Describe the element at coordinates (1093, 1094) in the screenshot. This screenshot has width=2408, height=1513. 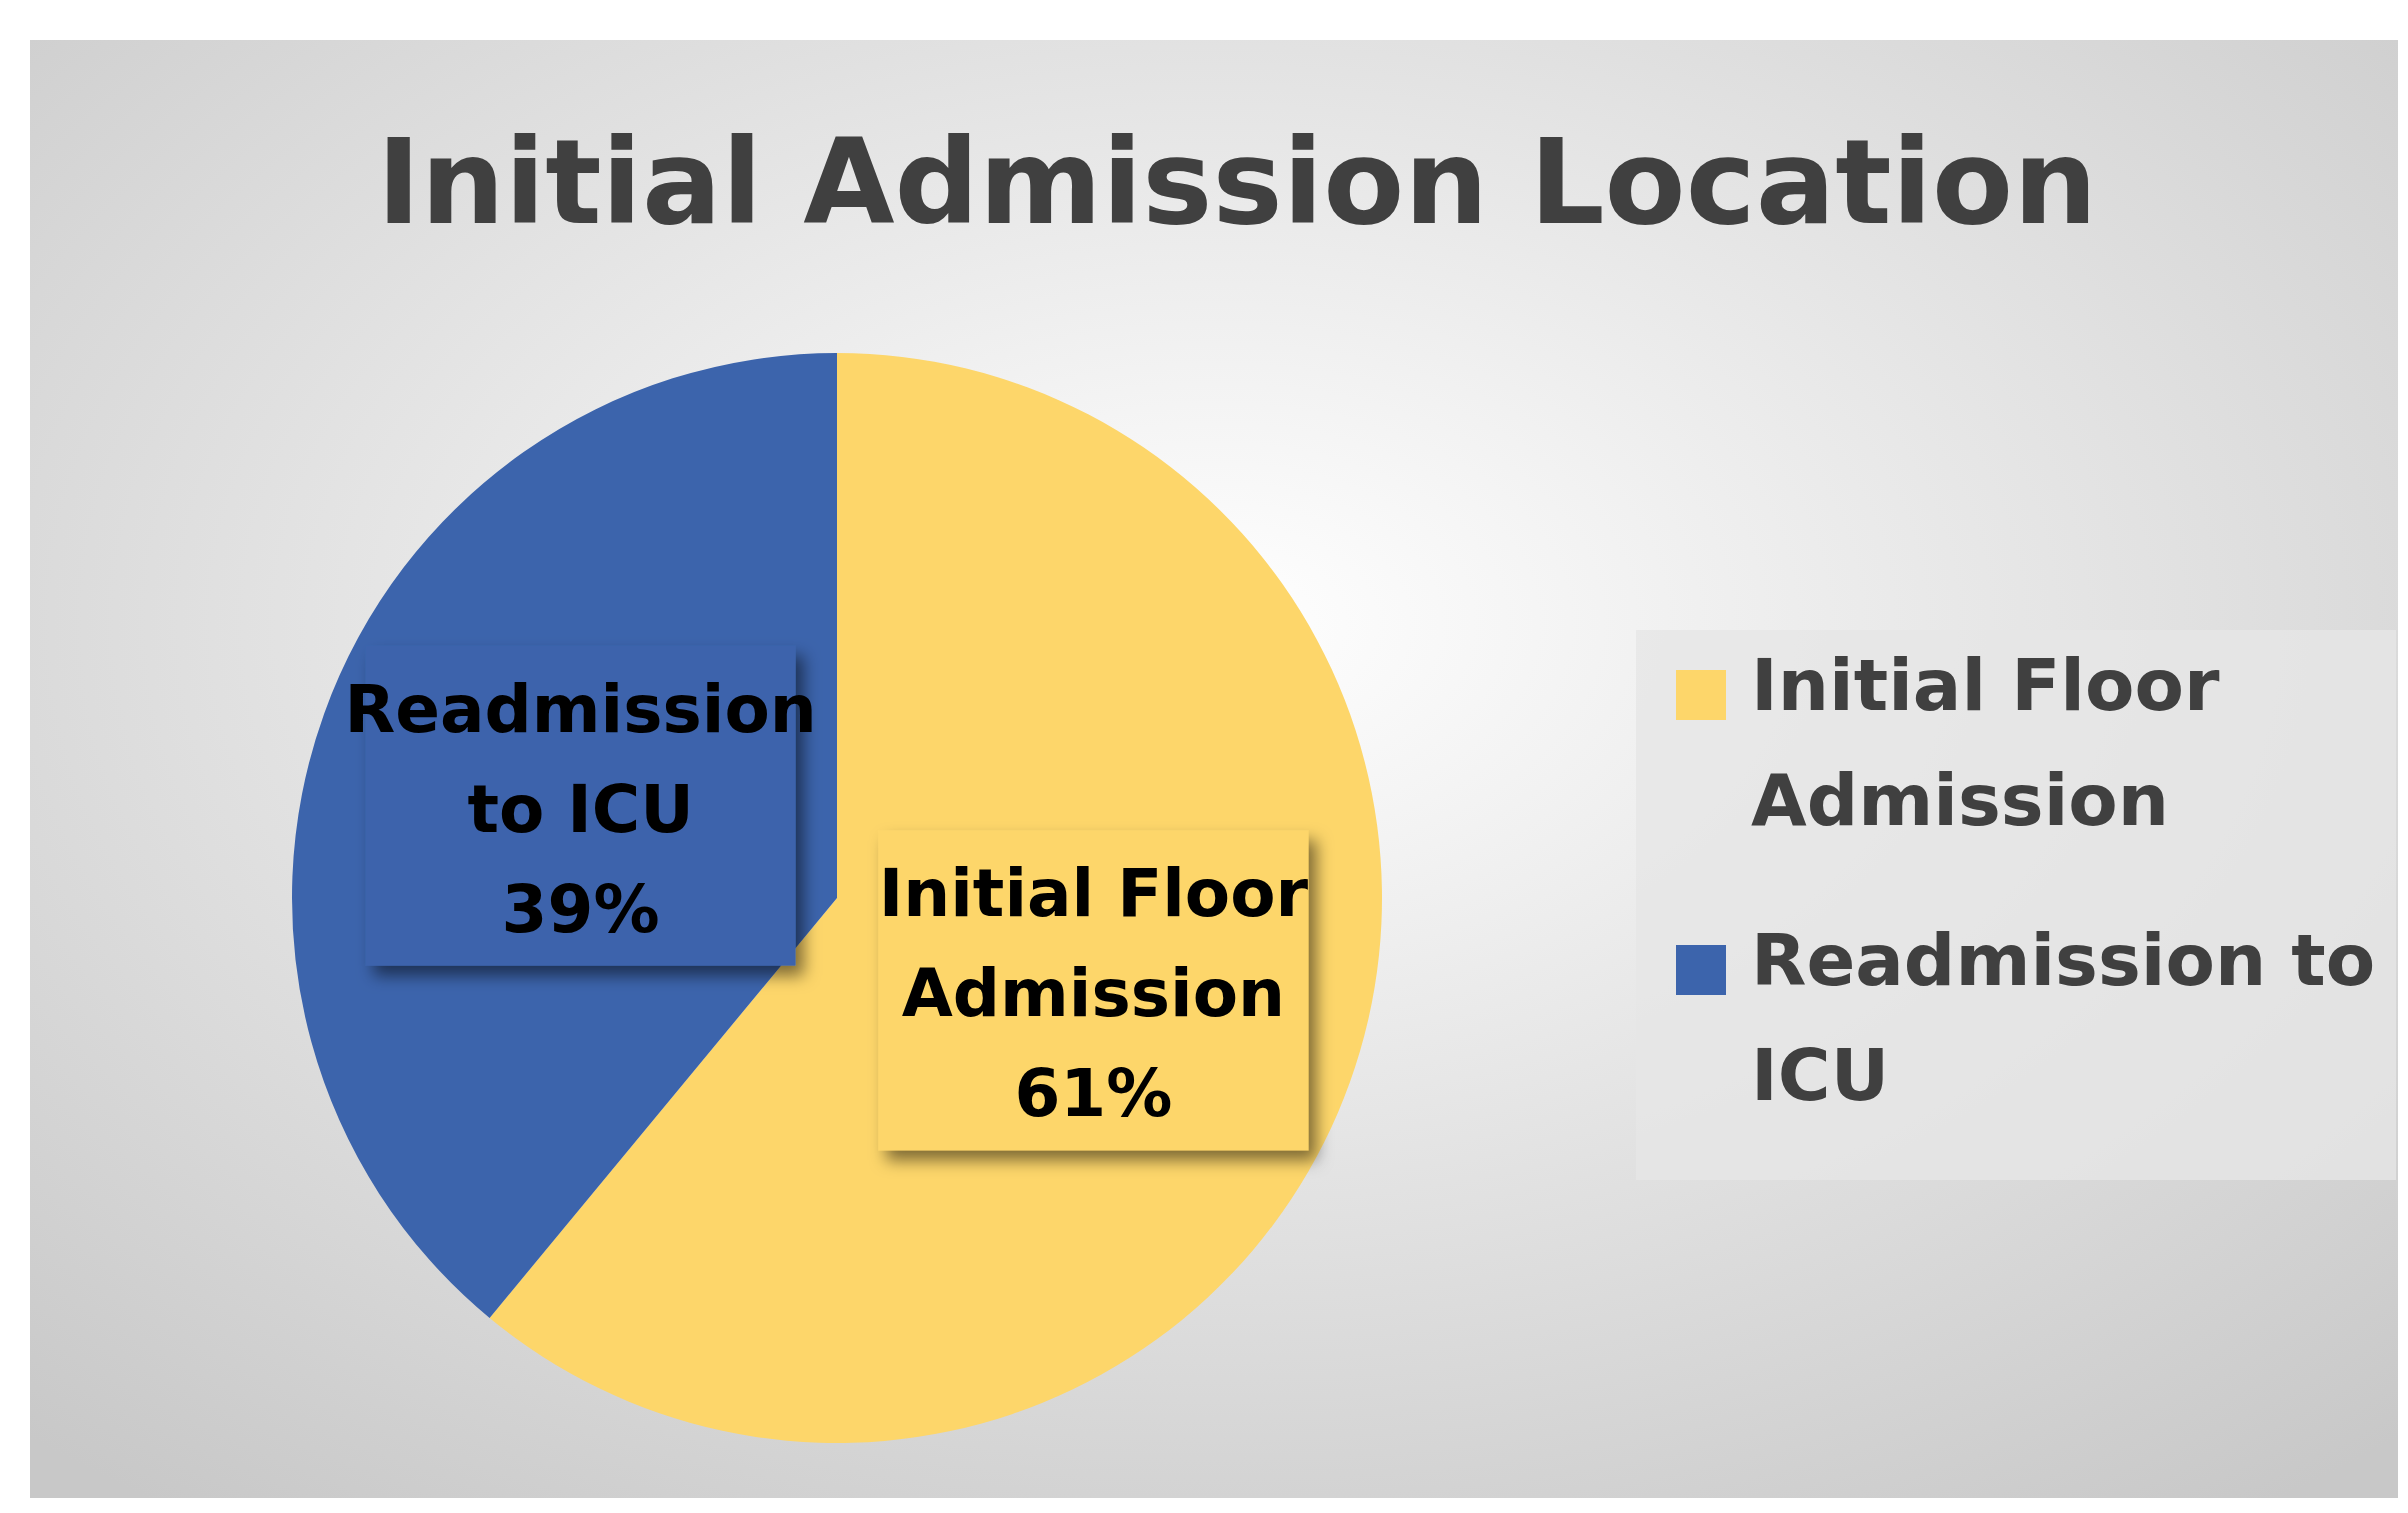
I see `data-label: 61%` at that location.